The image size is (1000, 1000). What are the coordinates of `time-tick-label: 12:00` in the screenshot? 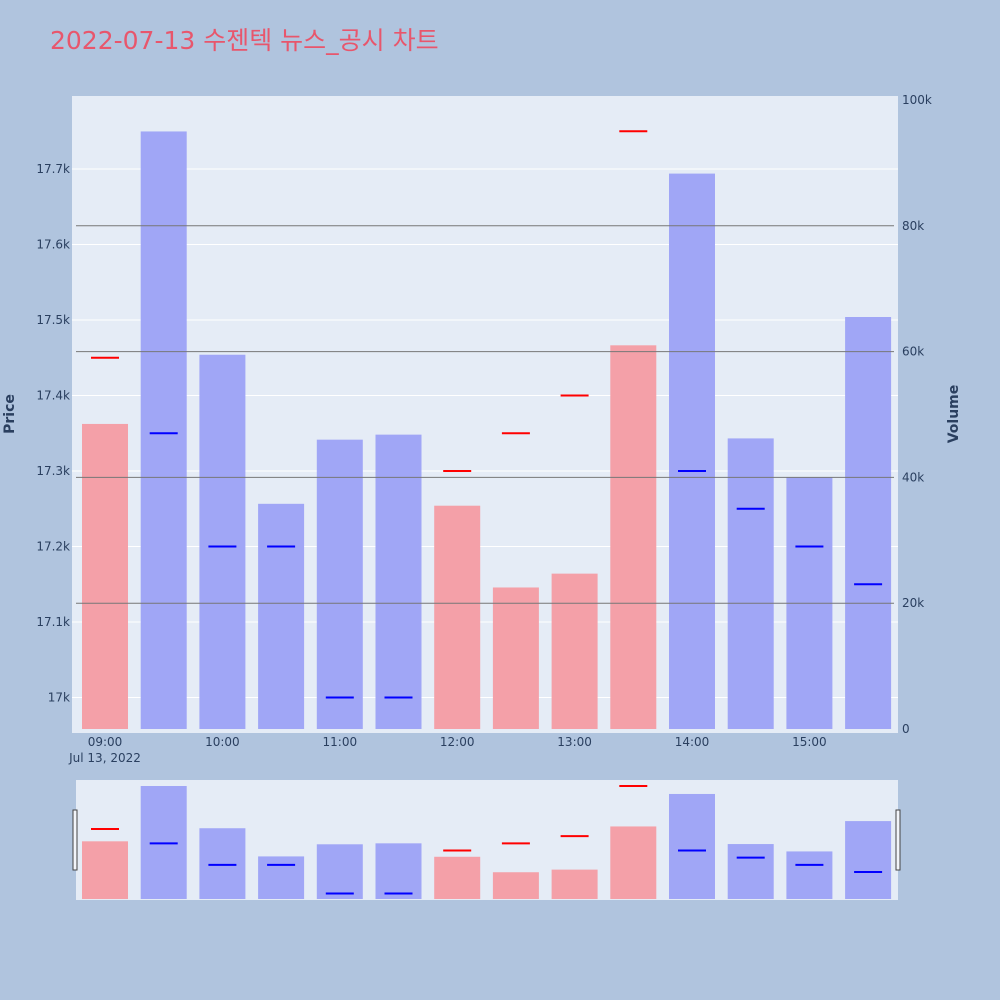 It's located at (457, 742).